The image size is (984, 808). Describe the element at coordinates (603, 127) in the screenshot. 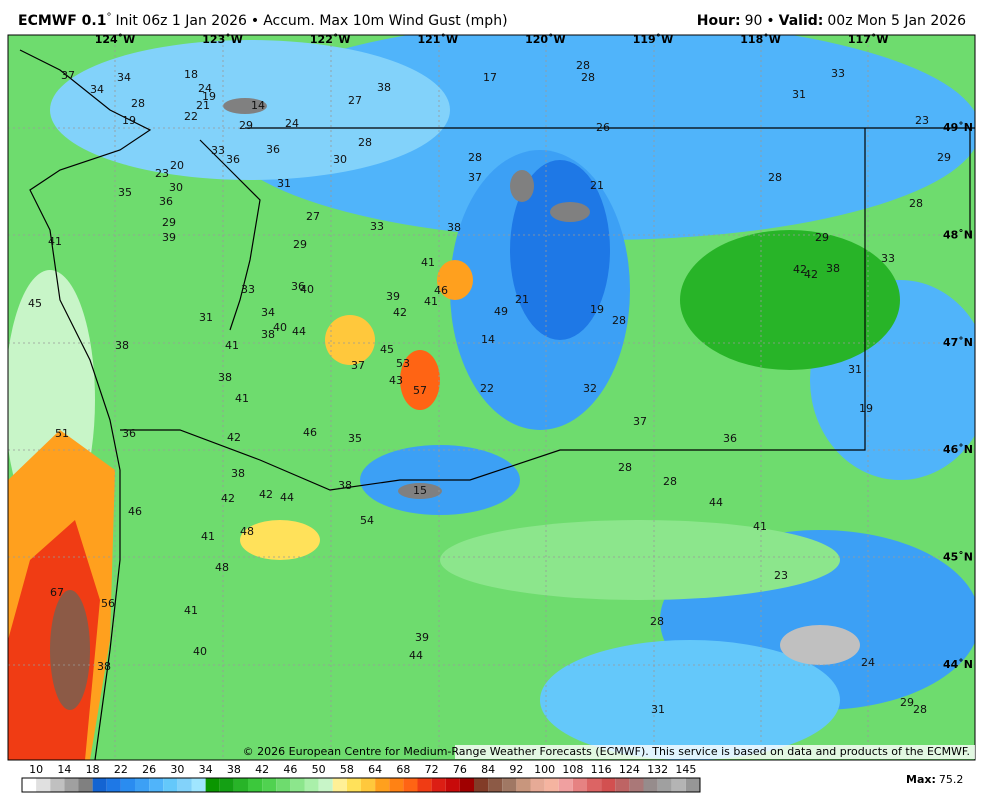

I see `map-value: 26` at that location.